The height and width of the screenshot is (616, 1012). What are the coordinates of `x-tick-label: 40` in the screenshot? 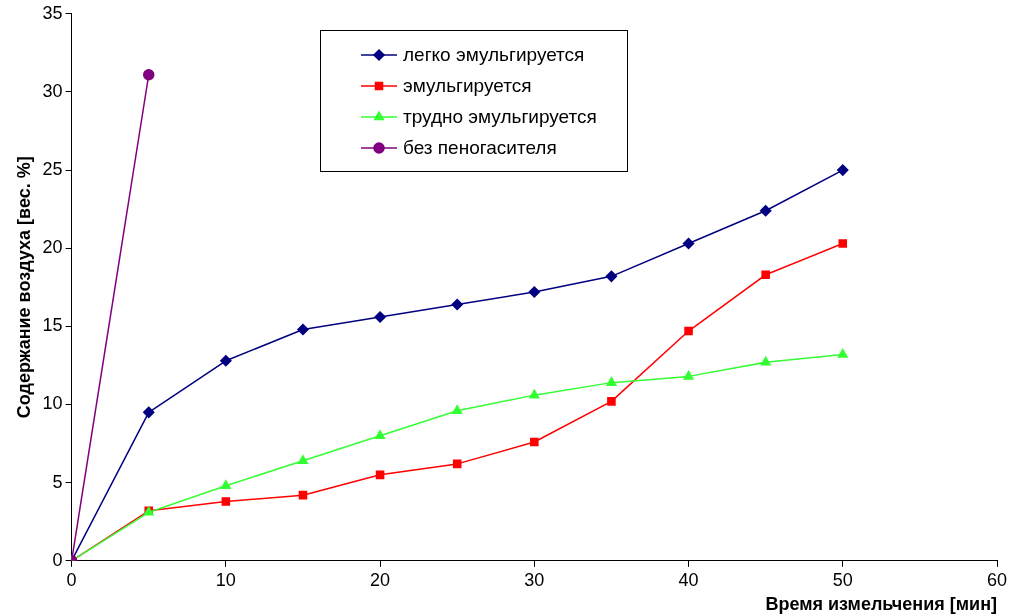 It's located at (688, 579).